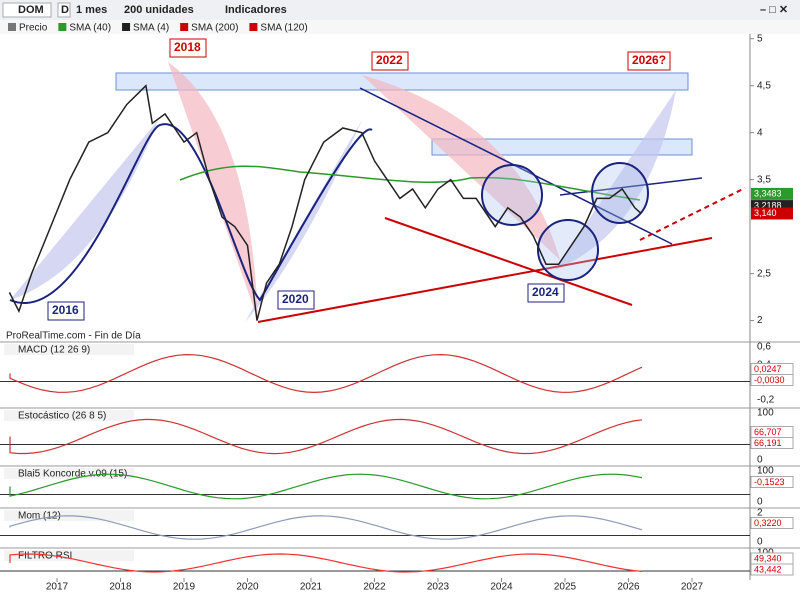  I want to click on panel-tag-label: 49,340, so click(768, 558).